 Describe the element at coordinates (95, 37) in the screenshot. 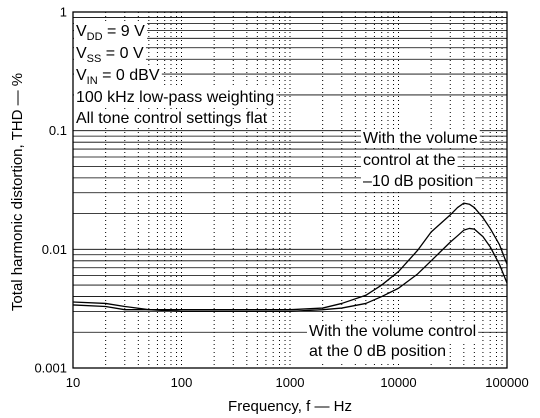

I see `condition-vdd-subscript: DD` at that location.